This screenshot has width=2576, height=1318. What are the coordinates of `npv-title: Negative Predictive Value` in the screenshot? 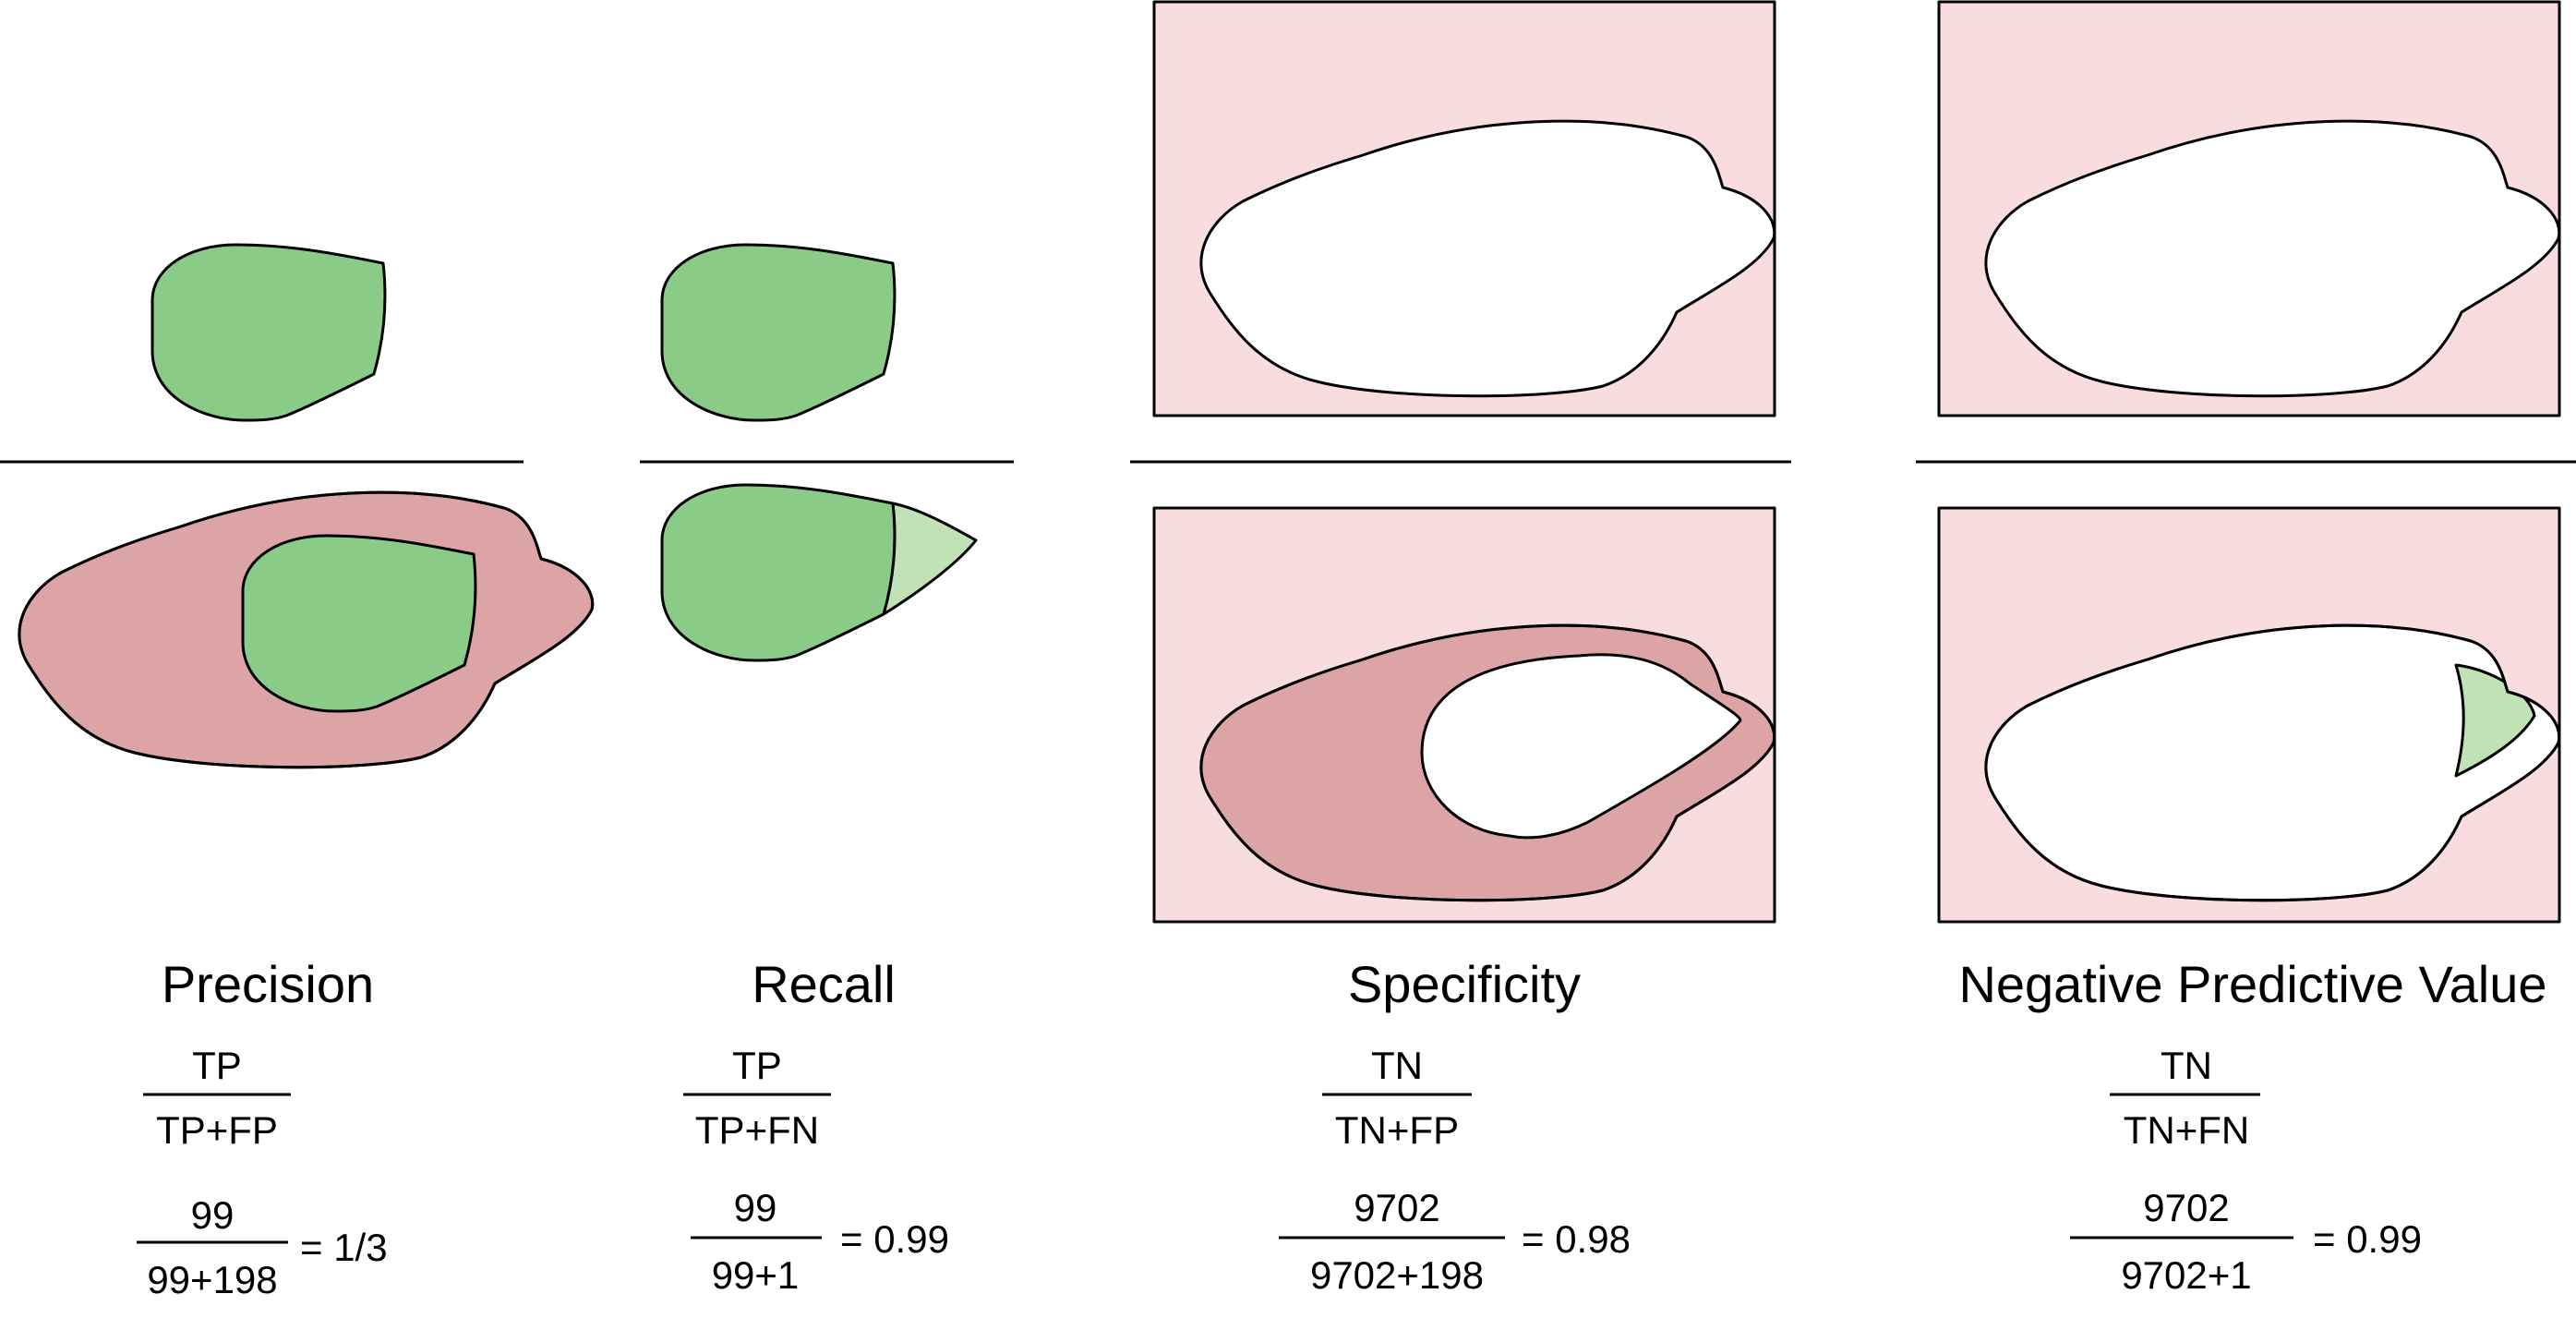 It's located at (2252, 984).